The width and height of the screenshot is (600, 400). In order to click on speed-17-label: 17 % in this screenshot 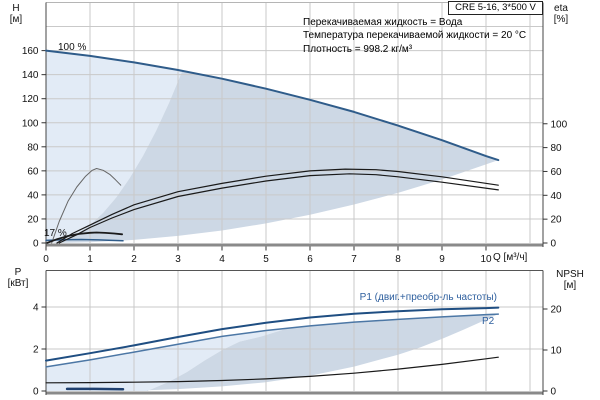, I will do `click(55, 233)`.